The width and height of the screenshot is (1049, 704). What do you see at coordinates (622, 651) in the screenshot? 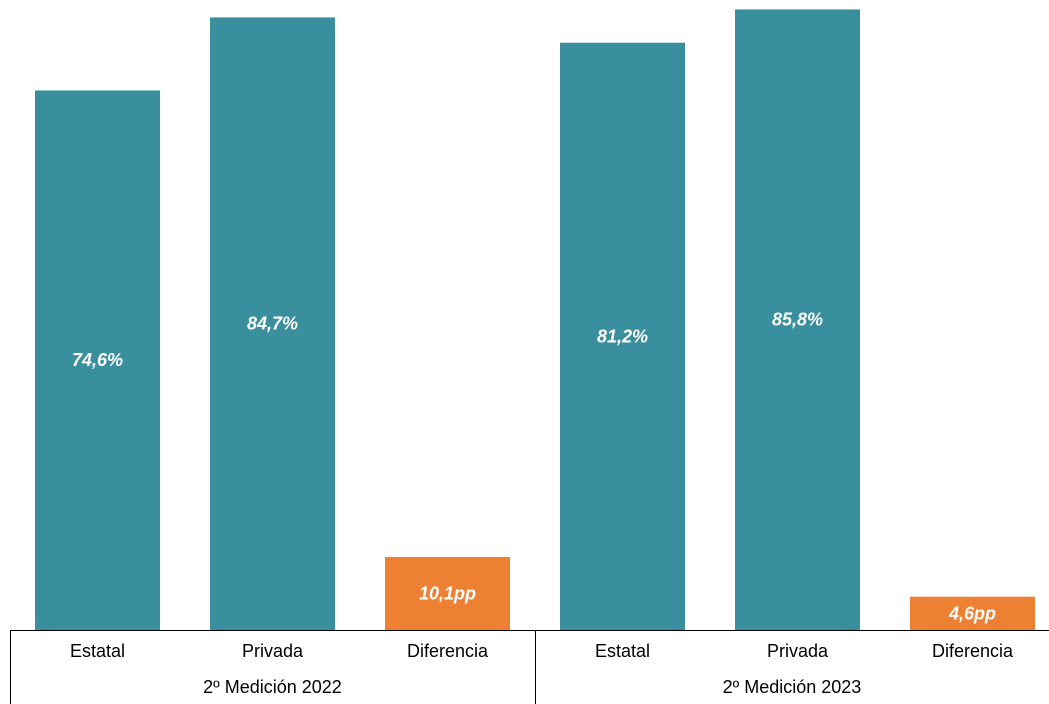
I see `category-label-estatal-2: Estatal` at bounding box center [622, 651].